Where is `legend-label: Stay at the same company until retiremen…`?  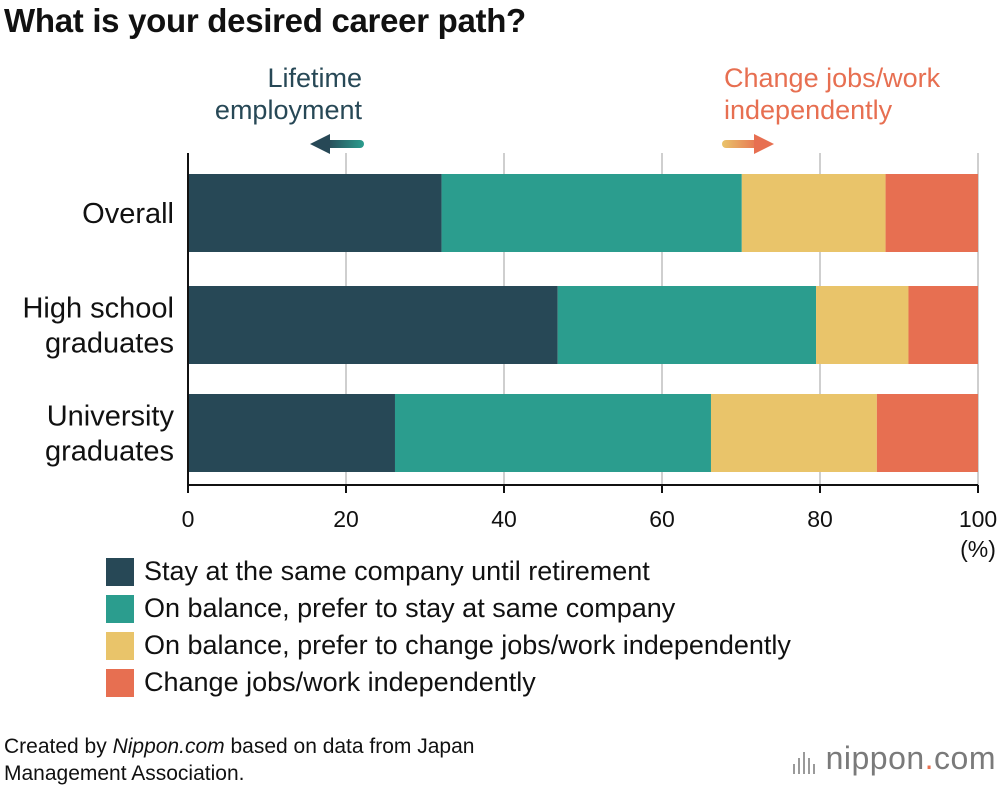
legend-label: Stay at the same company until retiremen… is located at coordinates (397, 571).